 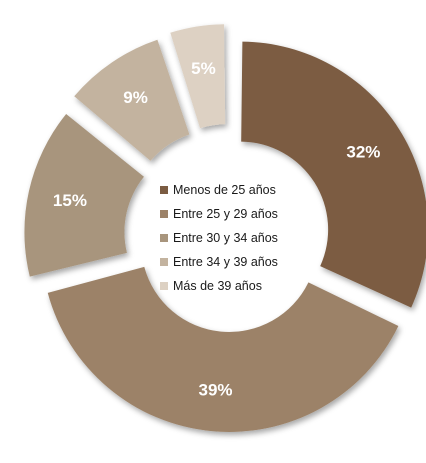 I want to click on legend-item-4: Entre 34 y 39 años, so click(x=240, y=262).